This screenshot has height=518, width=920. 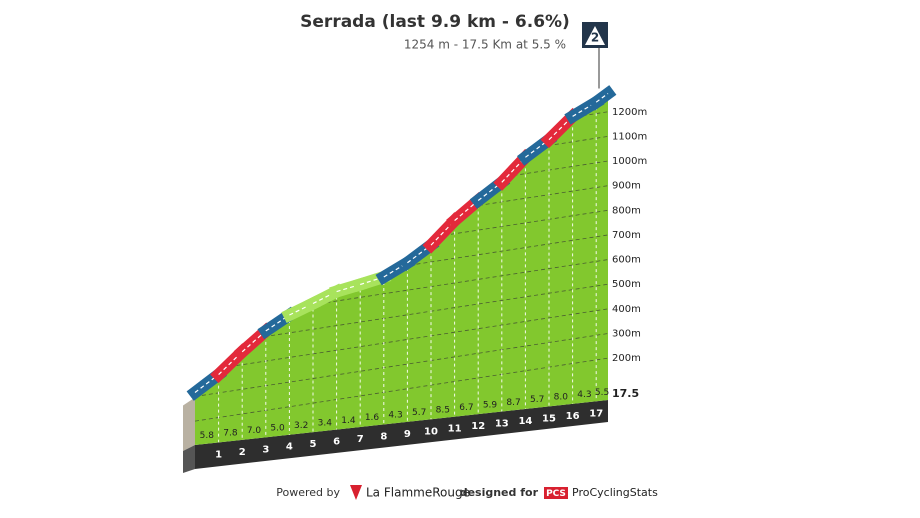 What do you see at coordinates (626, 358) in the screenshot?
I see `y-tick-label: 200m` at bounding box center [626, 358].